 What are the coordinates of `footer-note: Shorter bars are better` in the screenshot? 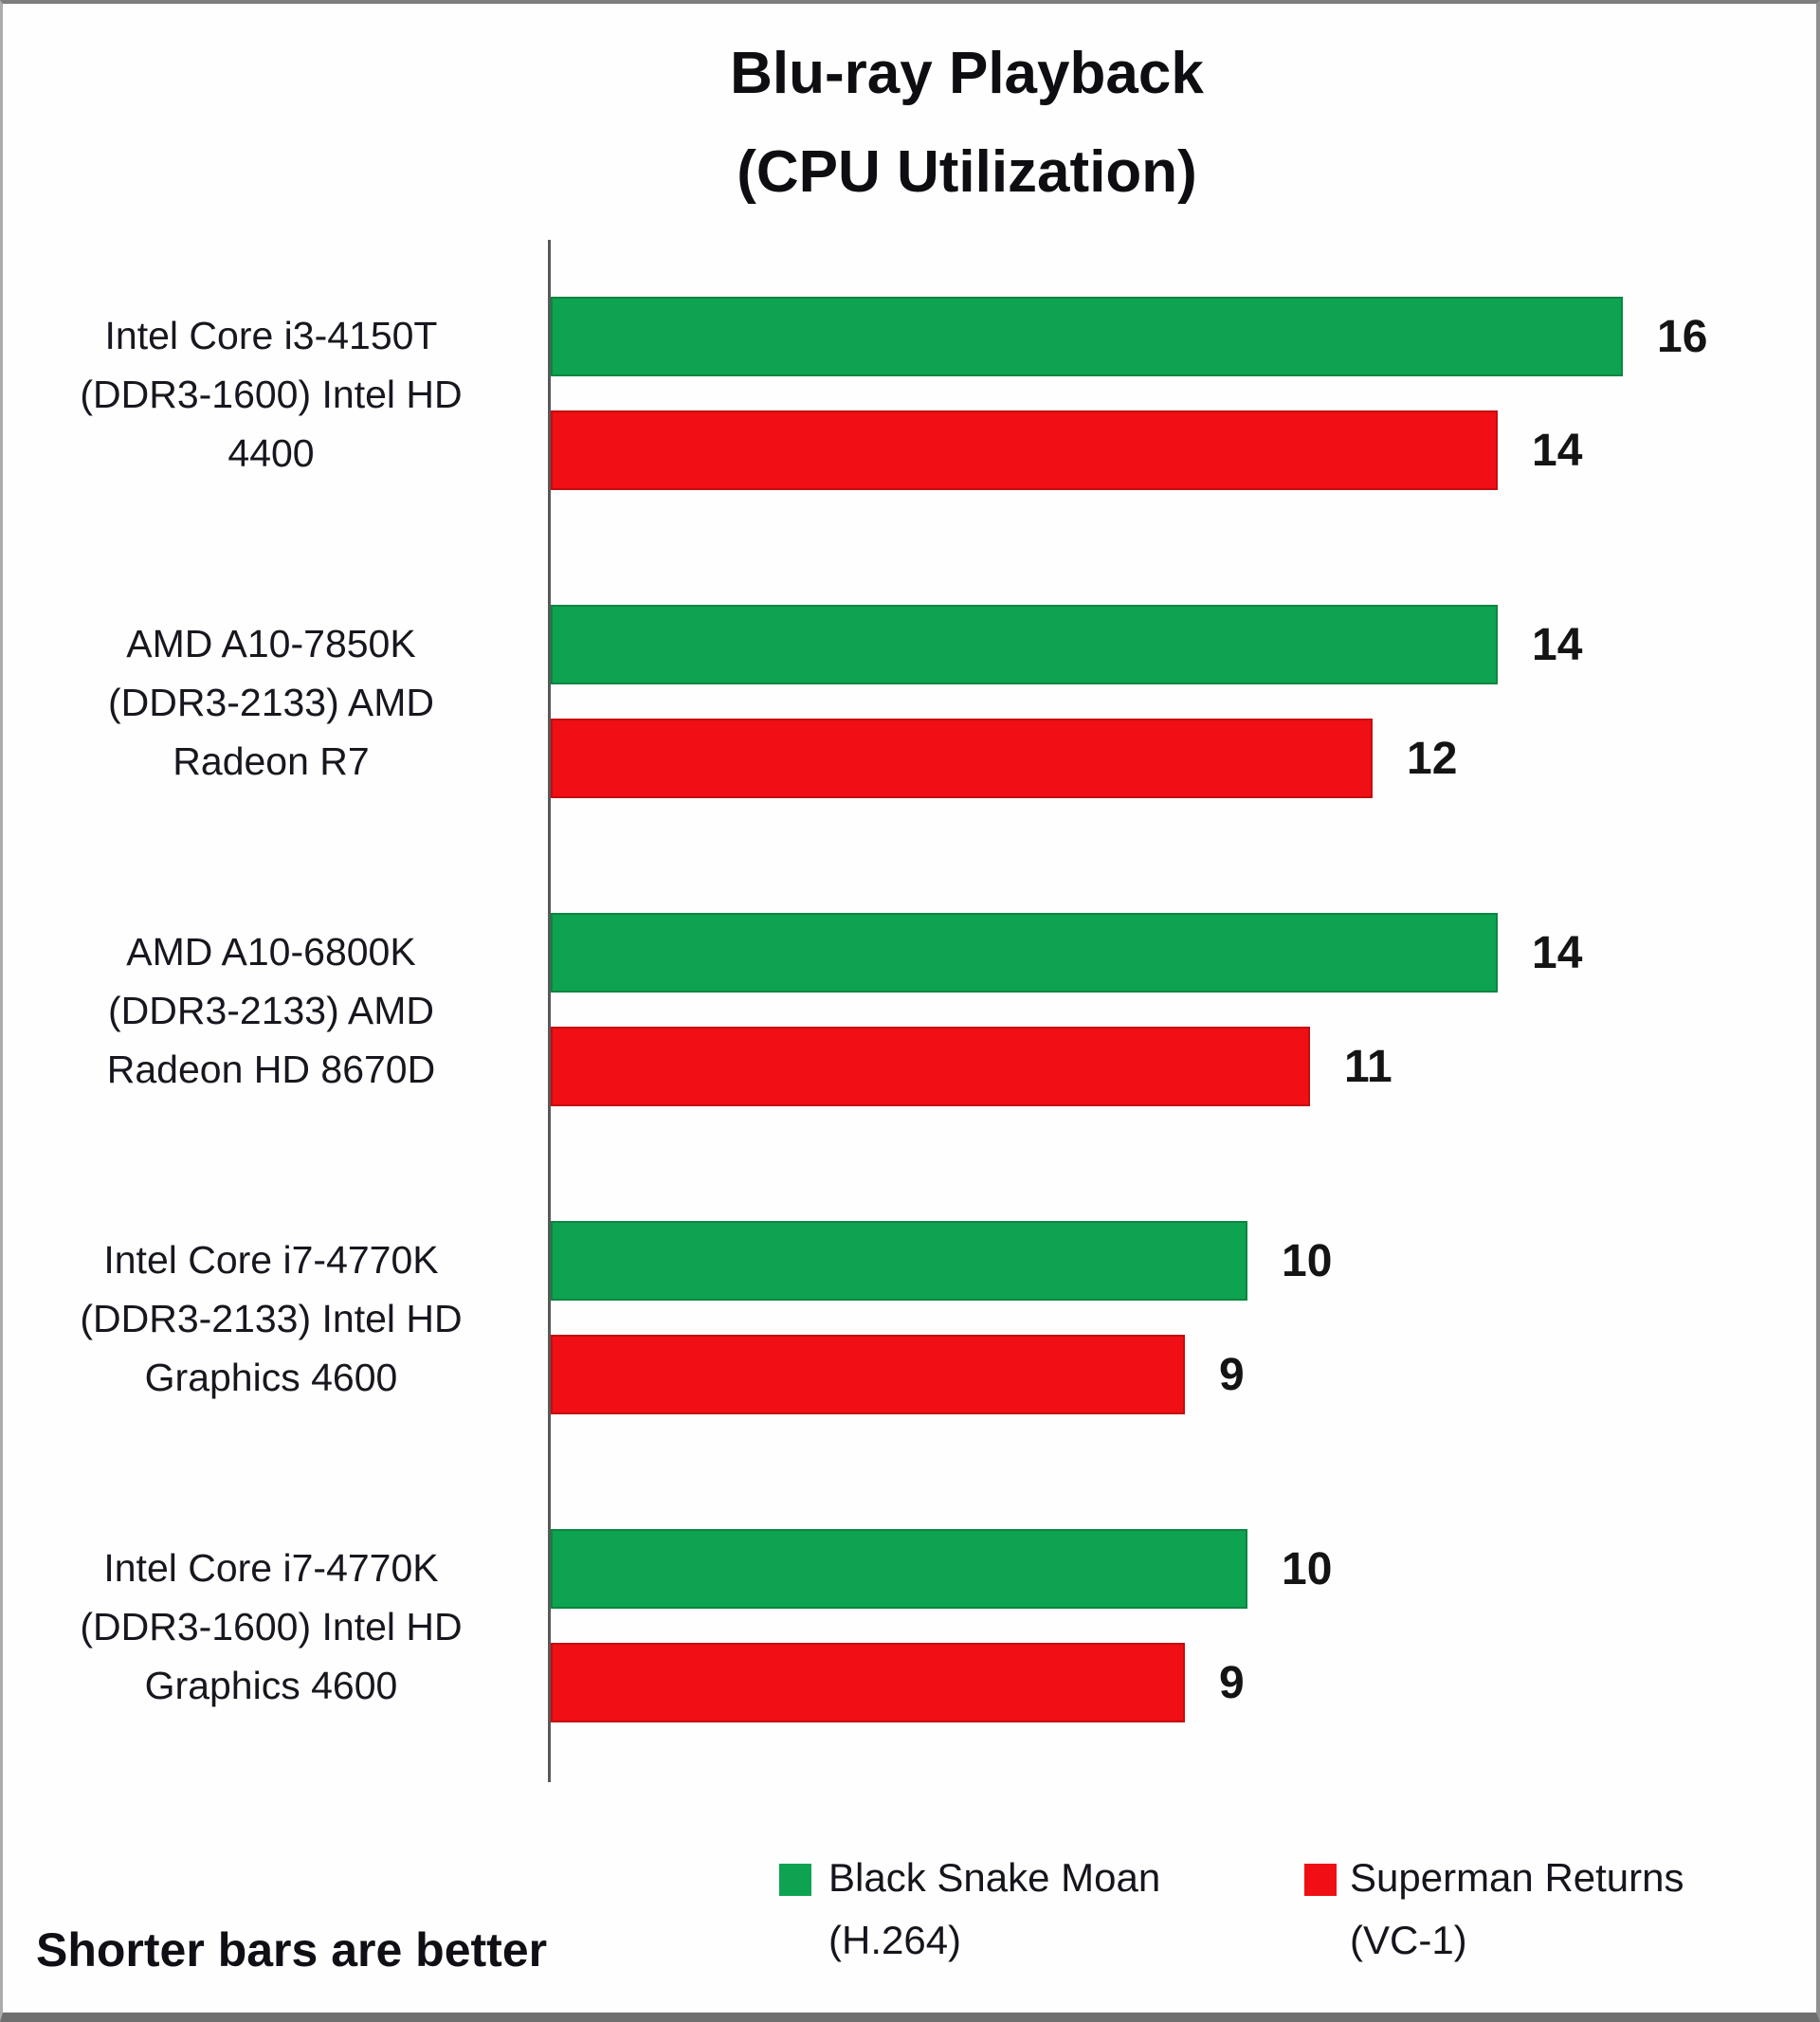 It's located at (292, 1949).